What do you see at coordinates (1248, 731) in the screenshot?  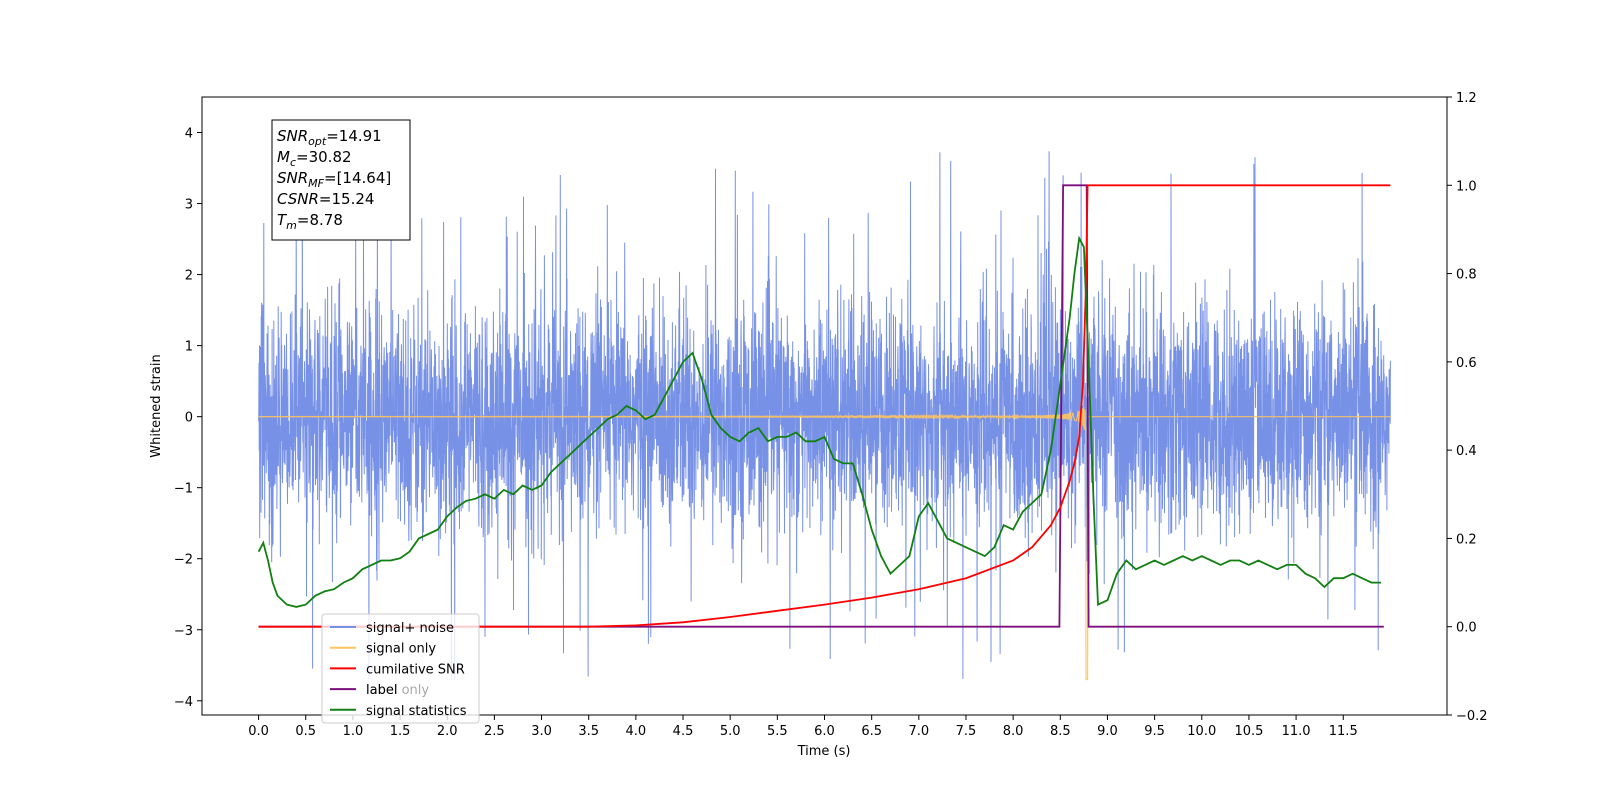 I see `x-tick-label: 10.5` at bounding box center [1248, 731].